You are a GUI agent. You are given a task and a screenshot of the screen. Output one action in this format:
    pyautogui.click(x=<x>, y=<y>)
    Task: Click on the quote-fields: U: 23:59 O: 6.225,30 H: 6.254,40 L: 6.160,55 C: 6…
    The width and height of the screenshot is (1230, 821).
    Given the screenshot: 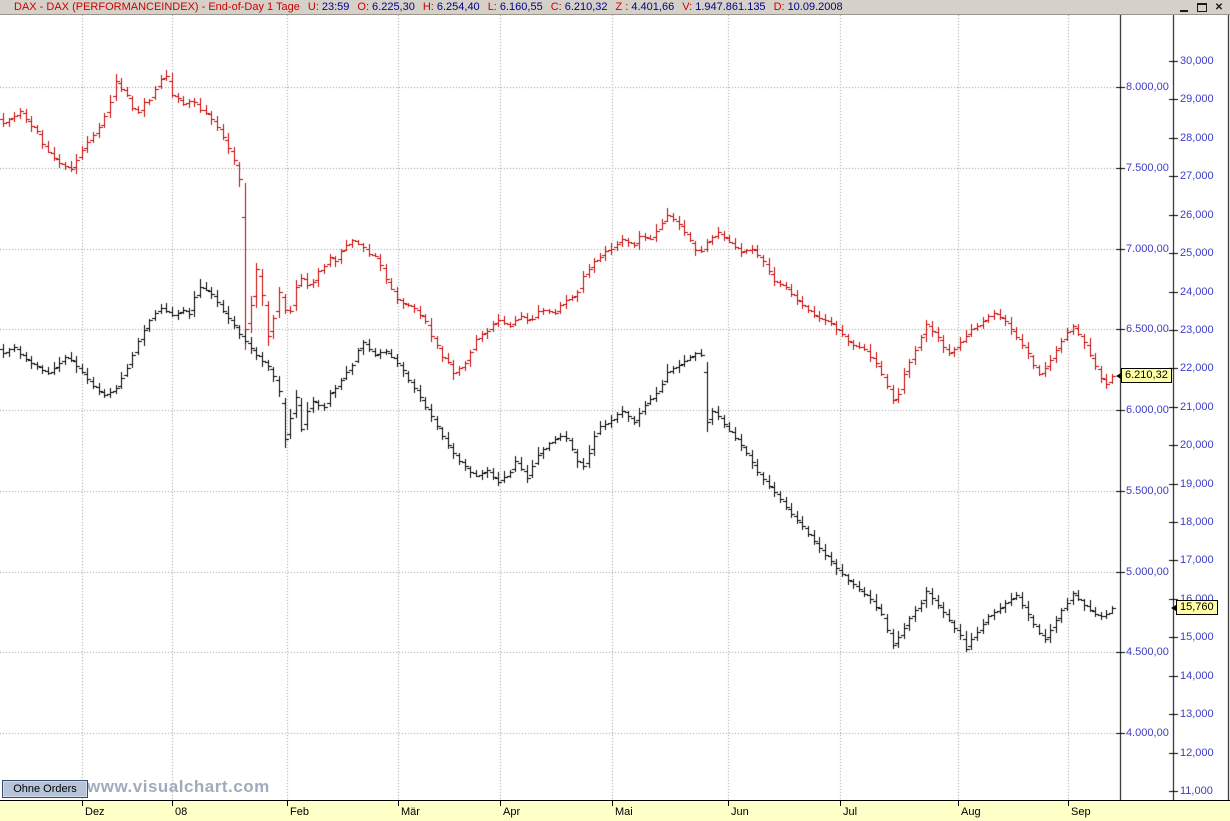 What is the action you would take?
    pyautogui.click(x=571, y=7)
    